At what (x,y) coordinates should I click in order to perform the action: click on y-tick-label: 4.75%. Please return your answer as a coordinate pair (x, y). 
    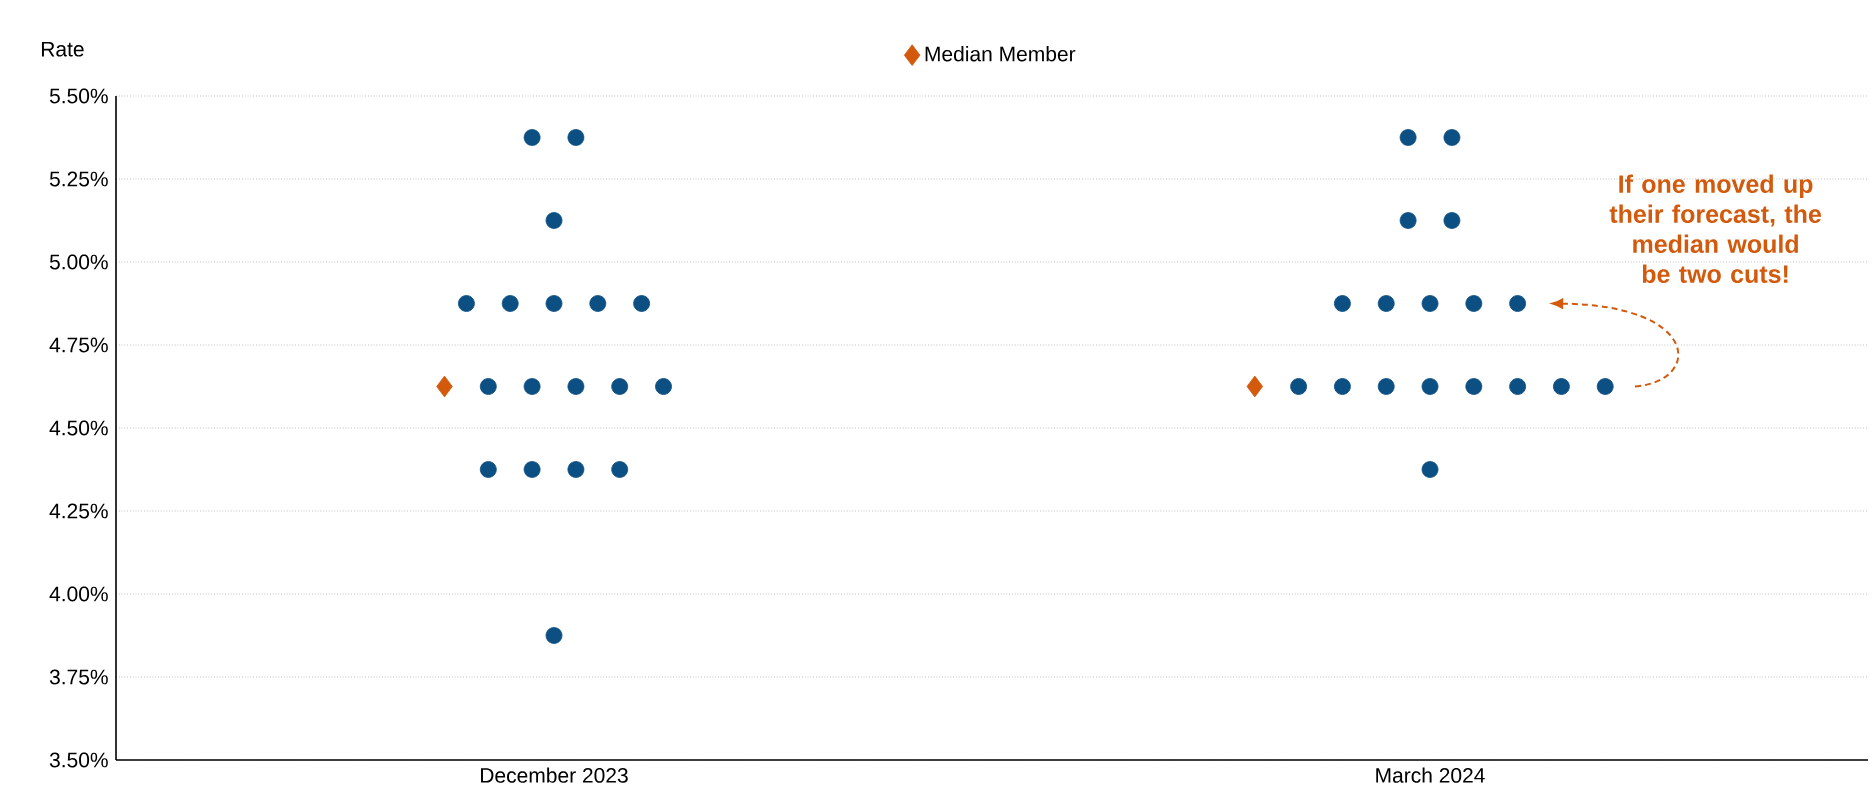
    Looking at the image, I should click on (78, 345).